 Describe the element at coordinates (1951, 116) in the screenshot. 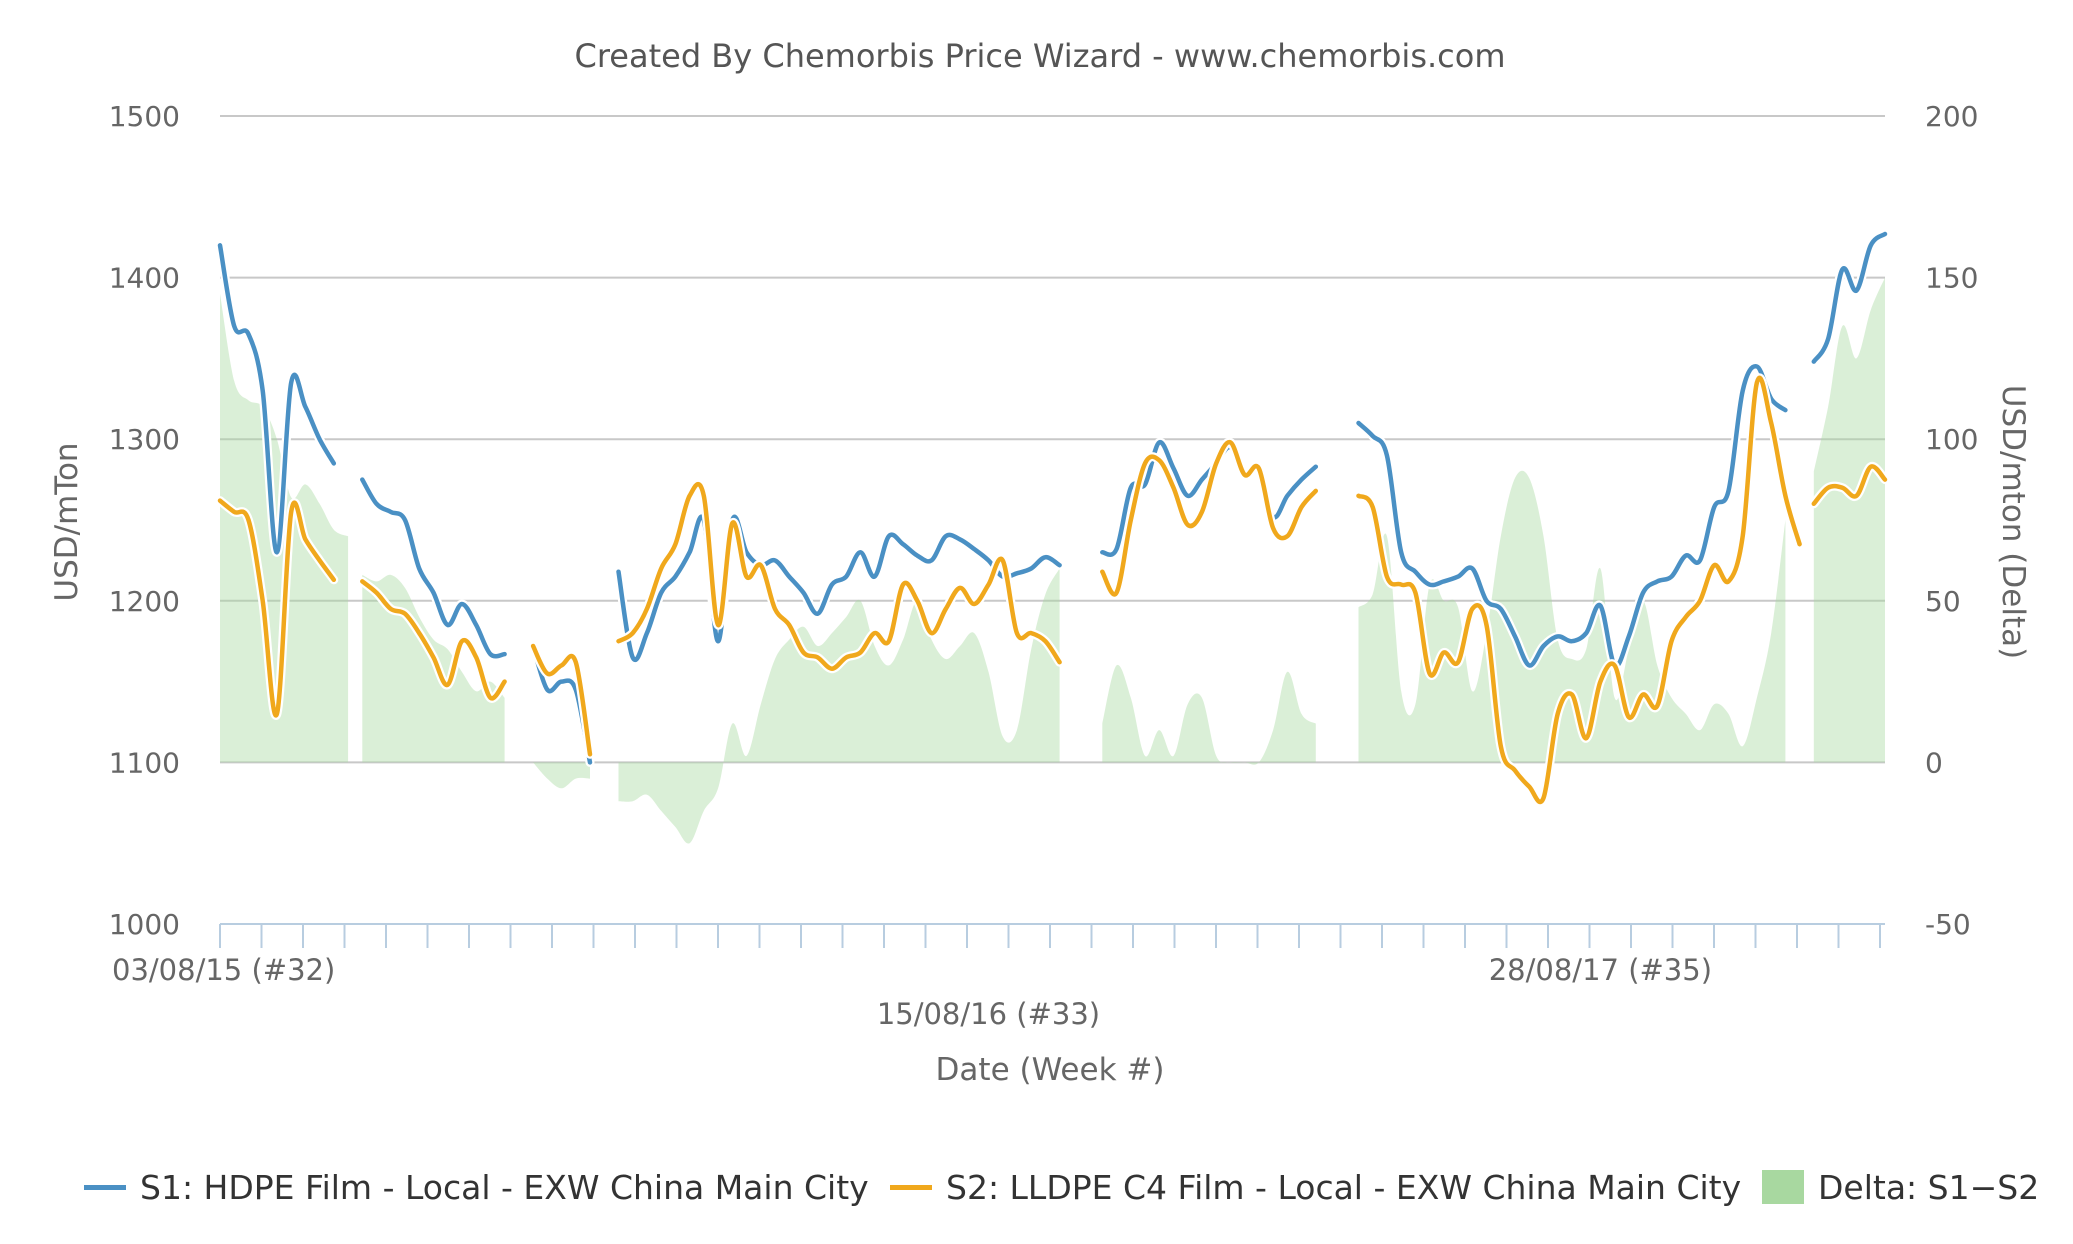

I see `right-y-tick-label: 200` at that location.